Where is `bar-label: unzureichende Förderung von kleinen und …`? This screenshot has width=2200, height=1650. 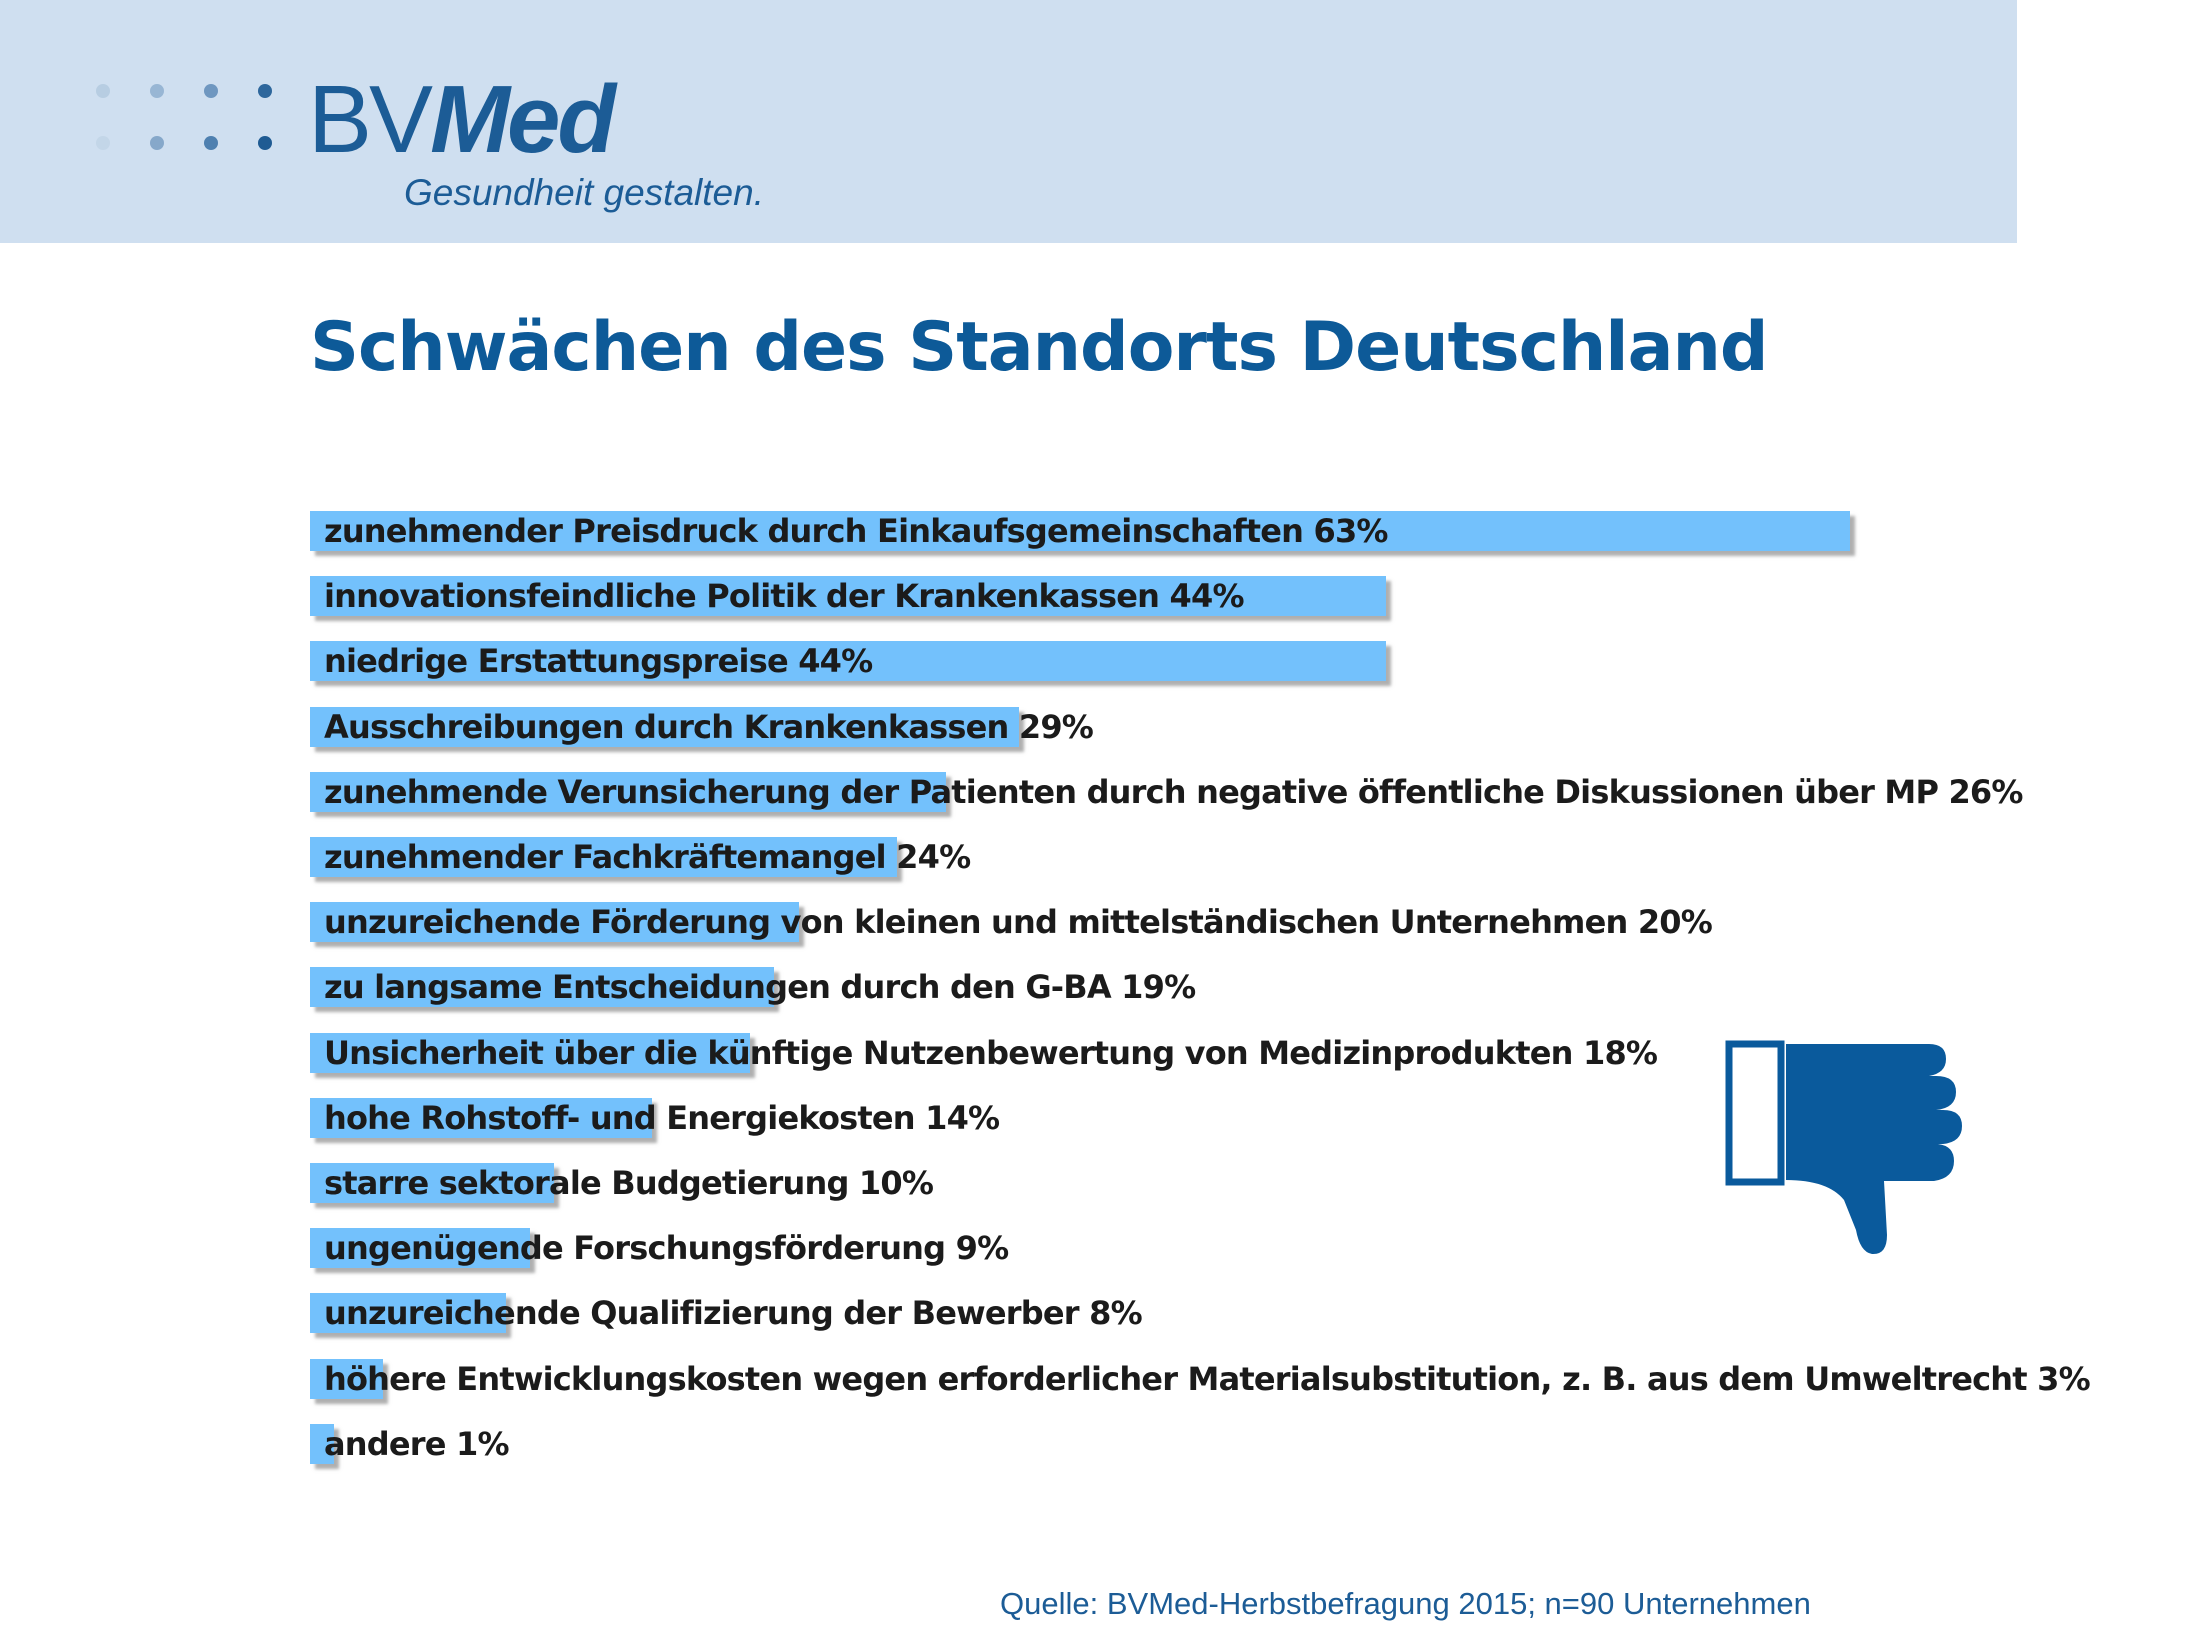
bar-label: unzureichende Förderung von kleinen und … is located at coordinates (1018, 922).